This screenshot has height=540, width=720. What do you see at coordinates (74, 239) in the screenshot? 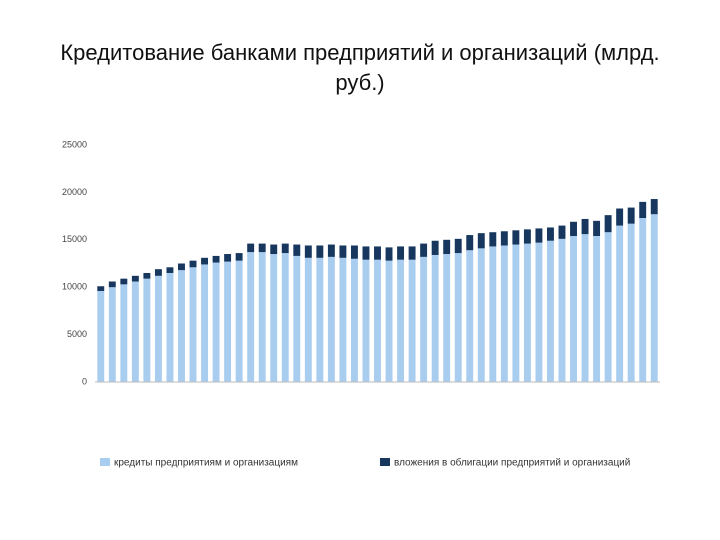
I see `y-tick-label: 15000` at bounding box center [74, 239].